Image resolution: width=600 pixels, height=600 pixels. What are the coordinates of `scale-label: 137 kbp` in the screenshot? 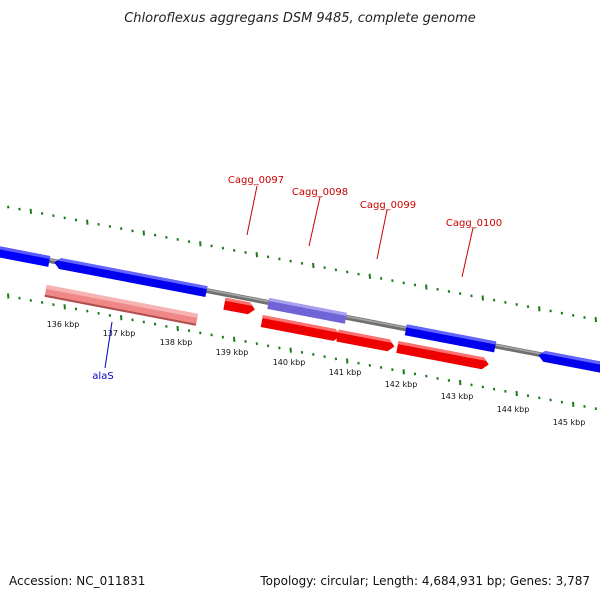 It's located at (119, 333).